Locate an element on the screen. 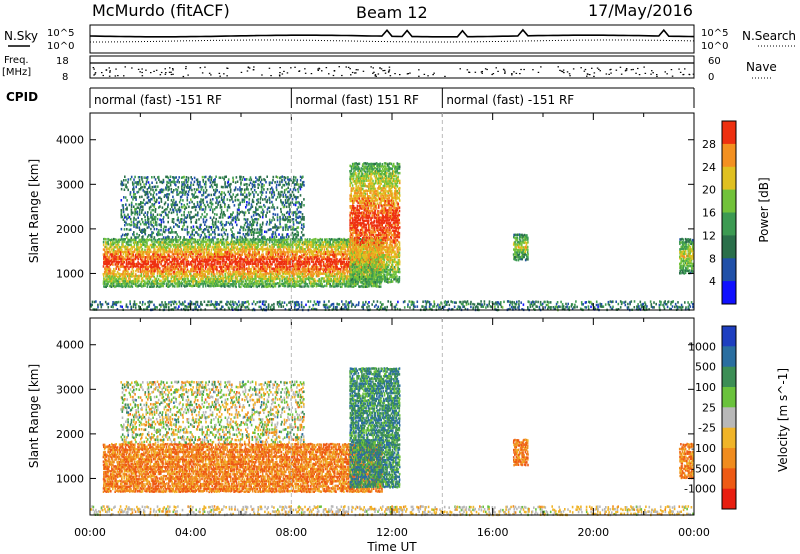 The width and height of the screenshot is (800, 554). date-title: 17/May/2016 is located at coordinates (640, 10).